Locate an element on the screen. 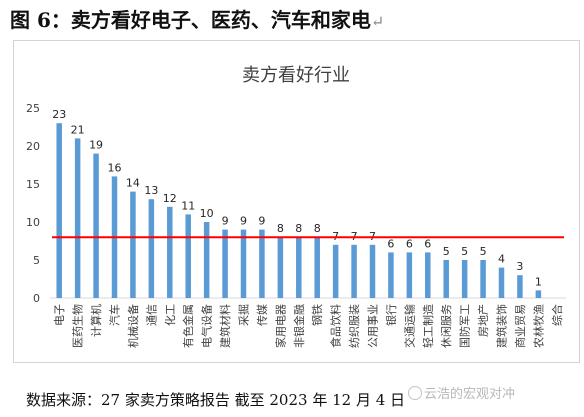 Image resolution: width=584 pixels, height=417 pixels. x-tick-label: 电气设备 is located at coordinates (207, 326).